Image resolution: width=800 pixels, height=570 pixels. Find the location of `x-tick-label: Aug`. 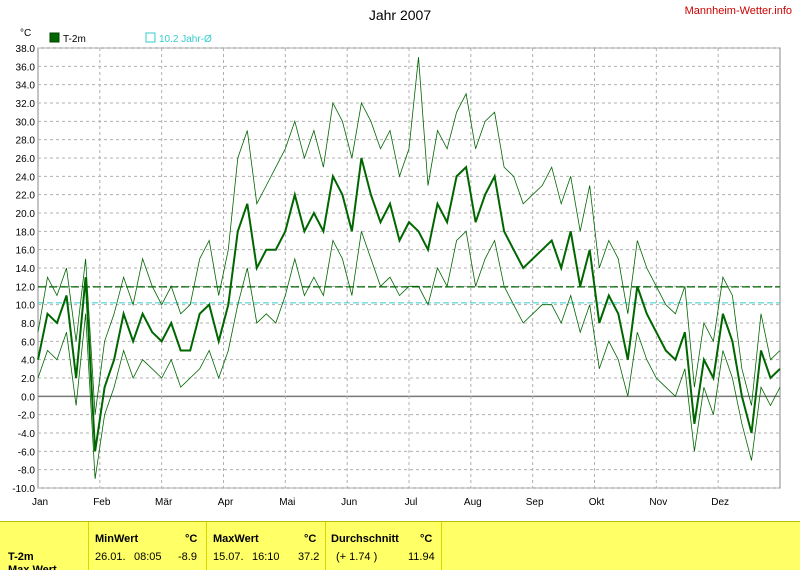

x-tick-label: Aug is located at coordinates (473, 502).